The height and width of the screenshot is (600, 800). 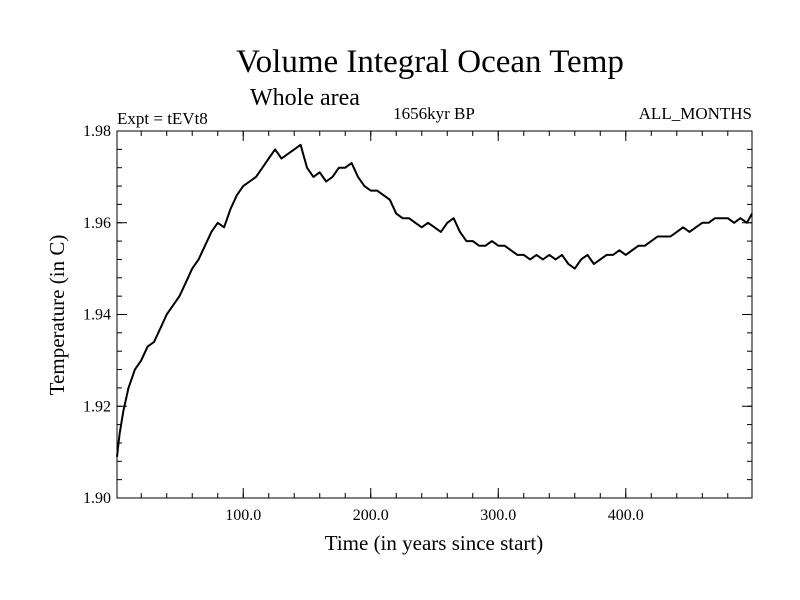 I want to click on y-tick-label: 1.96, so click(x=97, y=223).